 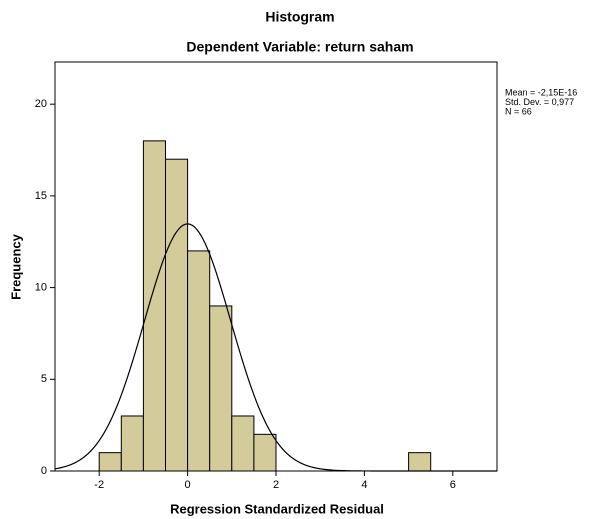 I want to click on stat-label: Mean = -2,15E-16, so click(x=541, y=92).